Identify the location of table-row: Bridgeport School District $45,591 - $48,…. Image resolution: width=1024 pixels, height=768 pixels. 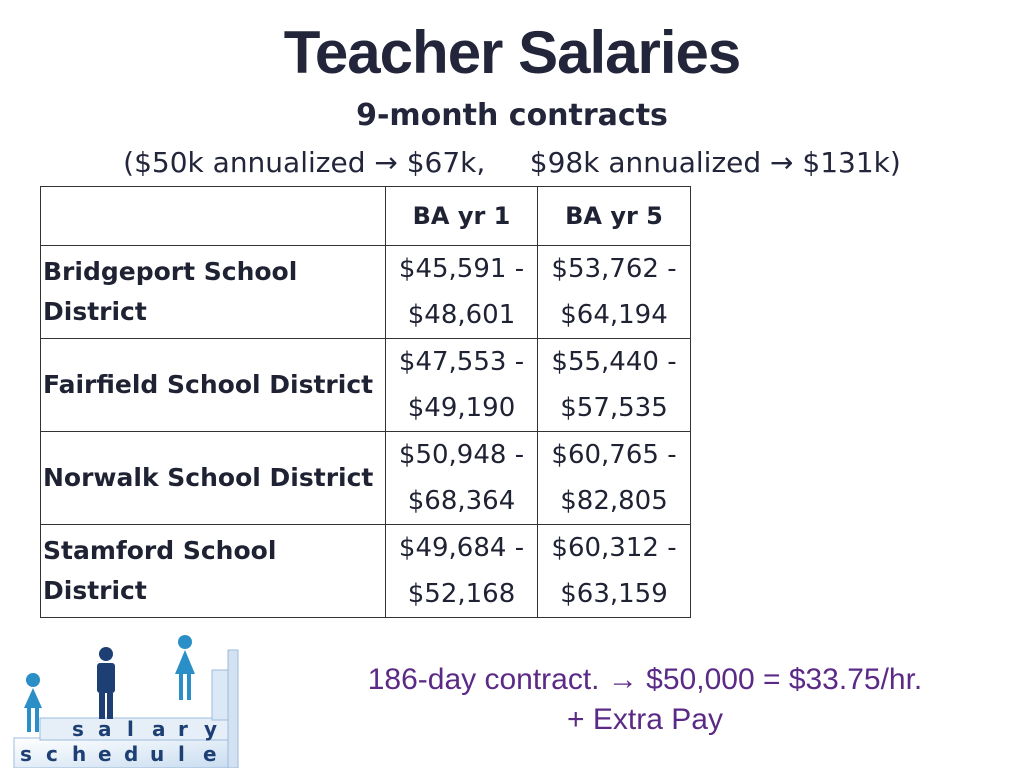
(365, 292).